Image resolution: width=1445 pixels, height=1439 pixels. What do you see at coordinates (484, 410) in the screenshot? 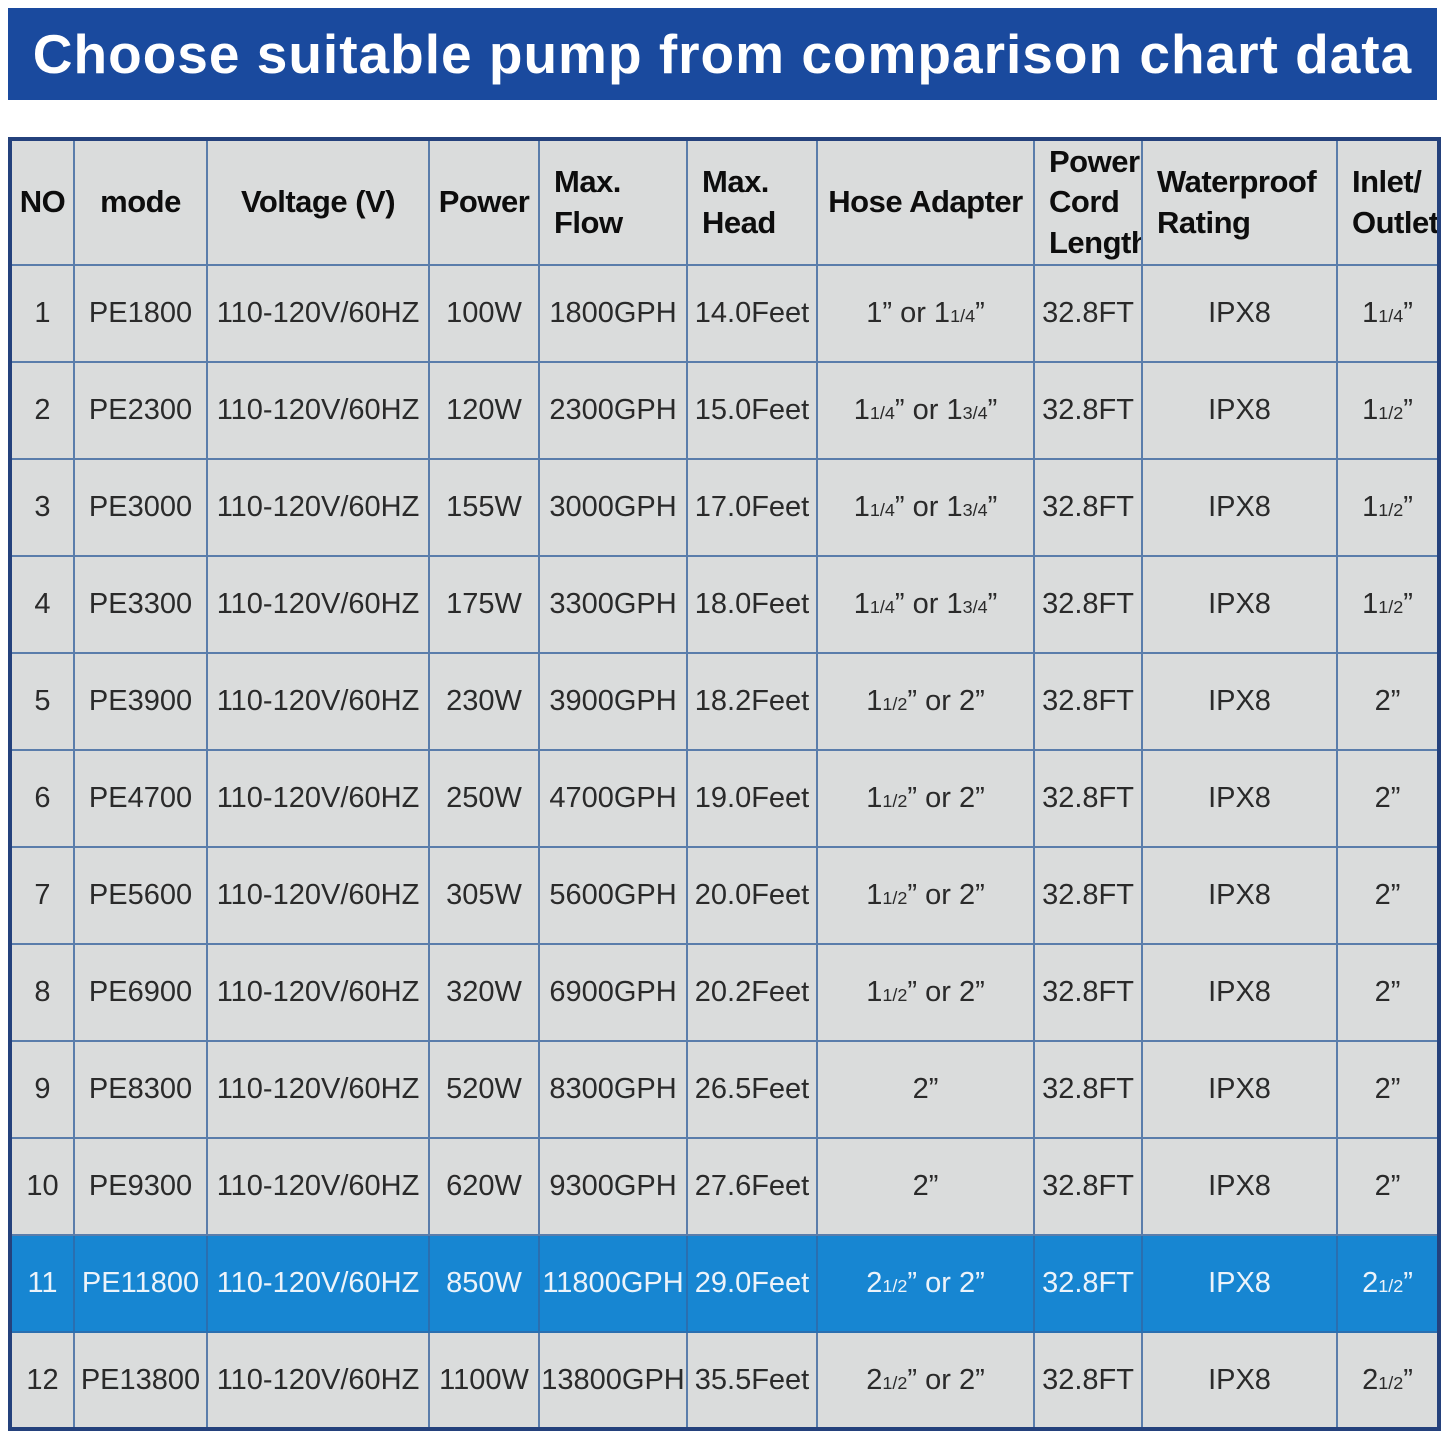
I see `cell-power: 120W` at bounding box center [484, 410].